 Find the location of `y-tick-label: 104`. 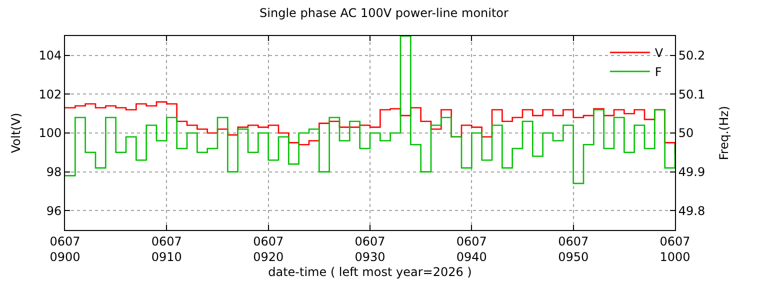

y-tick-label: 104 is located at coordinates (50, 55).